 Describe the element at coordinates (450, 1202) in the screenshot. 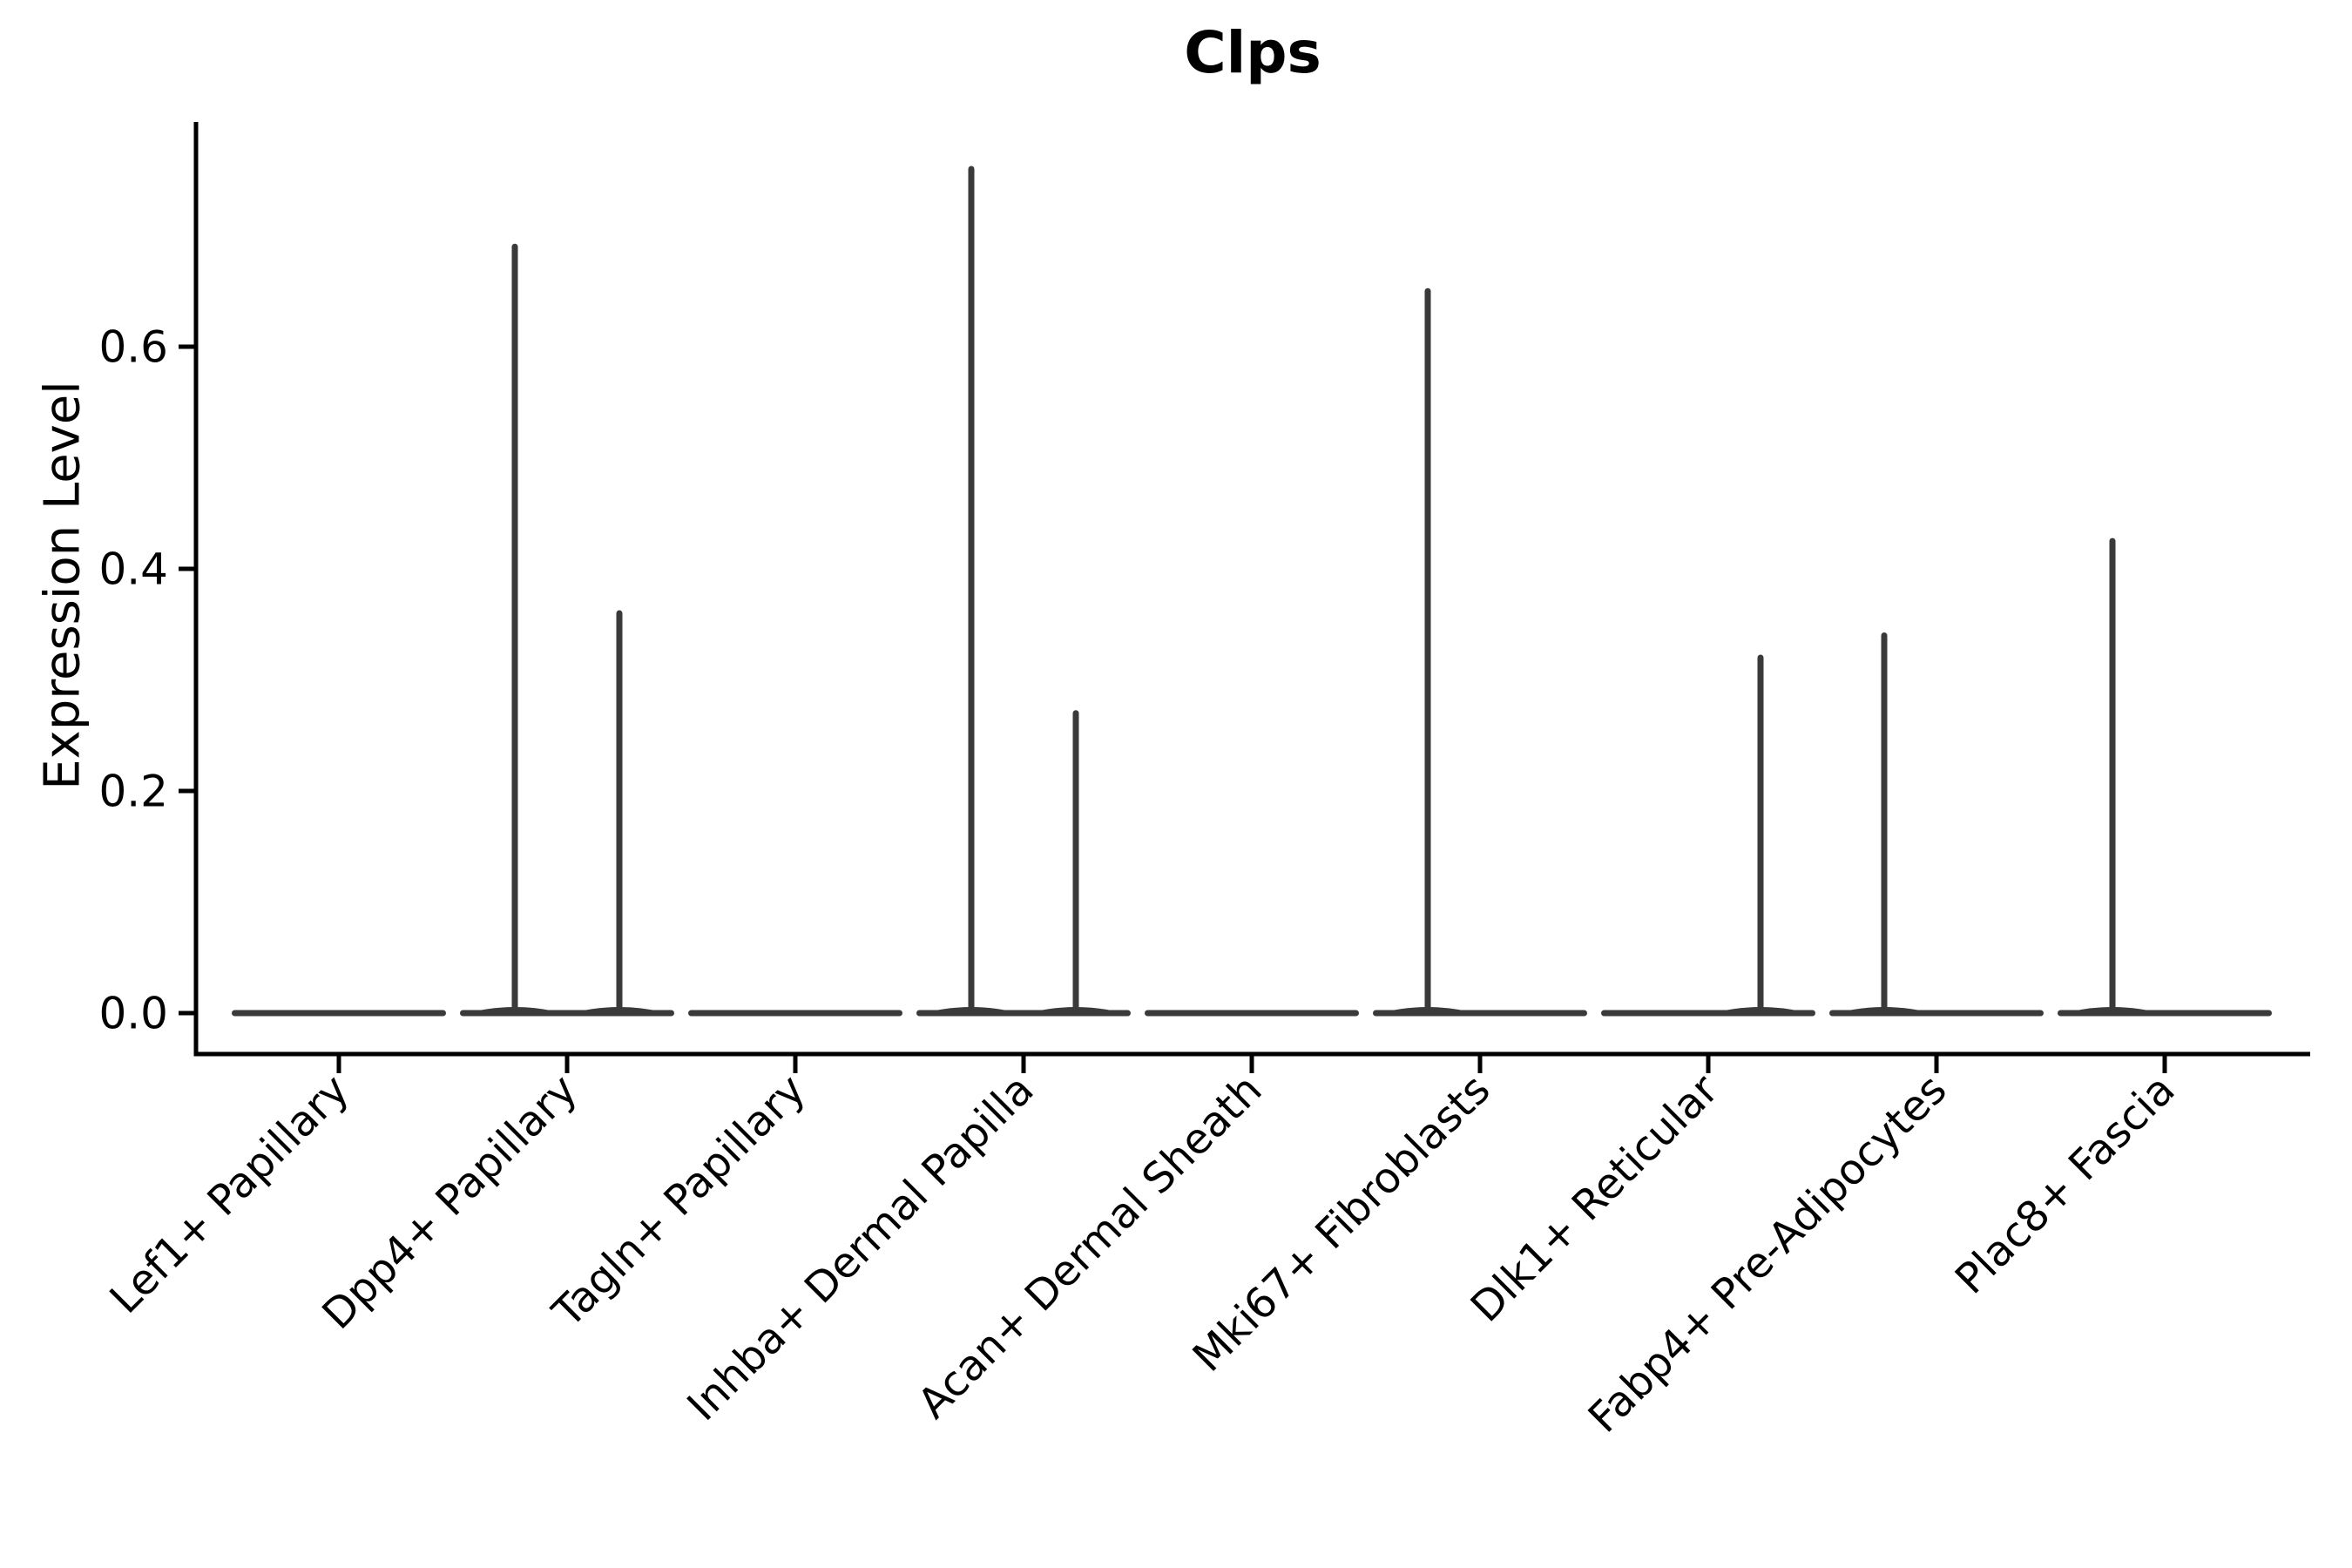

I see `x-tick-label: Dpp4+ Papillary` at that location.